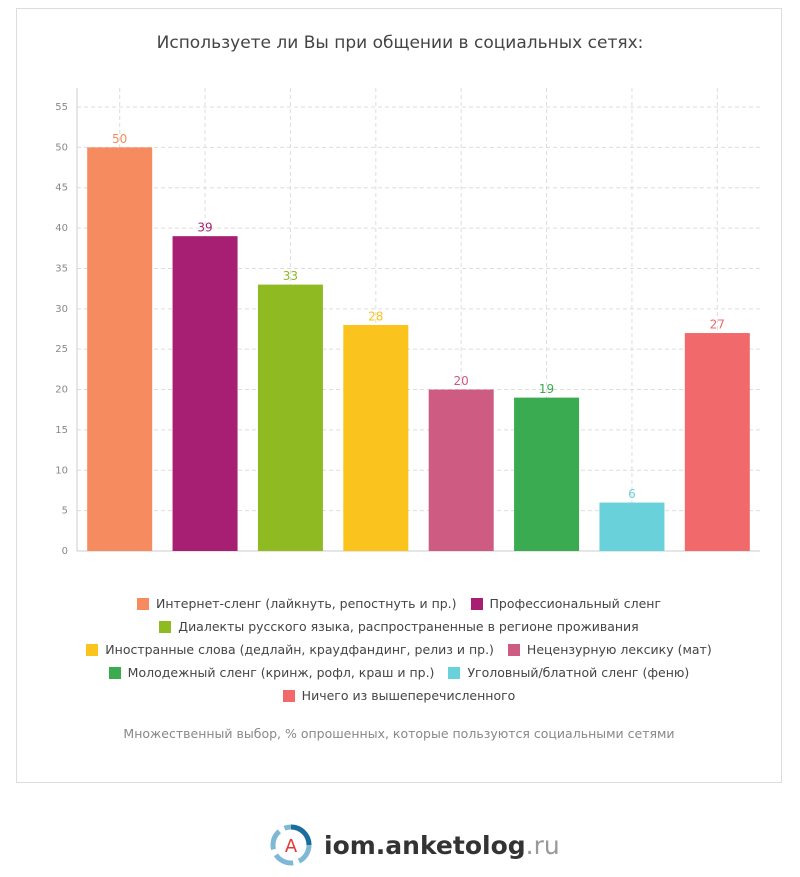  What do you see at coordinates (546, 389) in the screenshot?
I see `value-label: 19` at bounding box center [546, 389].